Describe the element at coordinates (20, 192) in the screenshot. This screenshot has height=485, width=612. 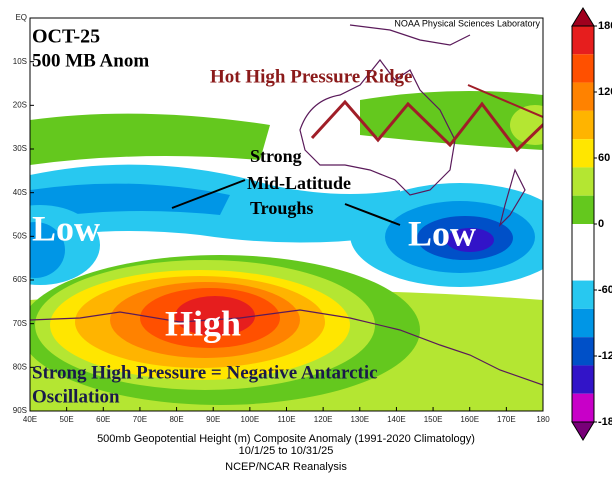
I see `y-tick-label: 40S` at that location.